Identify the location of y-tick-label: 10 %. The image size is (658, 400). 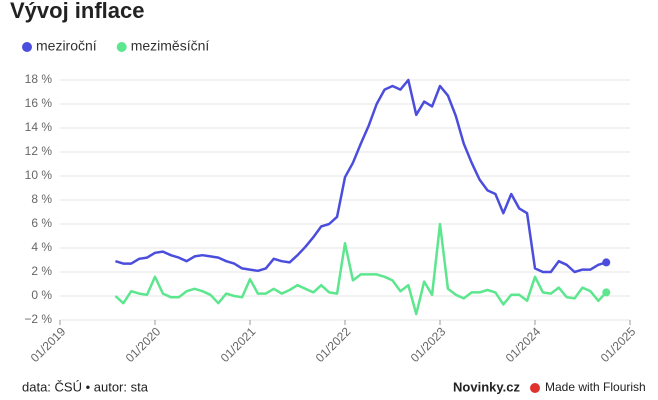
(39, 175).